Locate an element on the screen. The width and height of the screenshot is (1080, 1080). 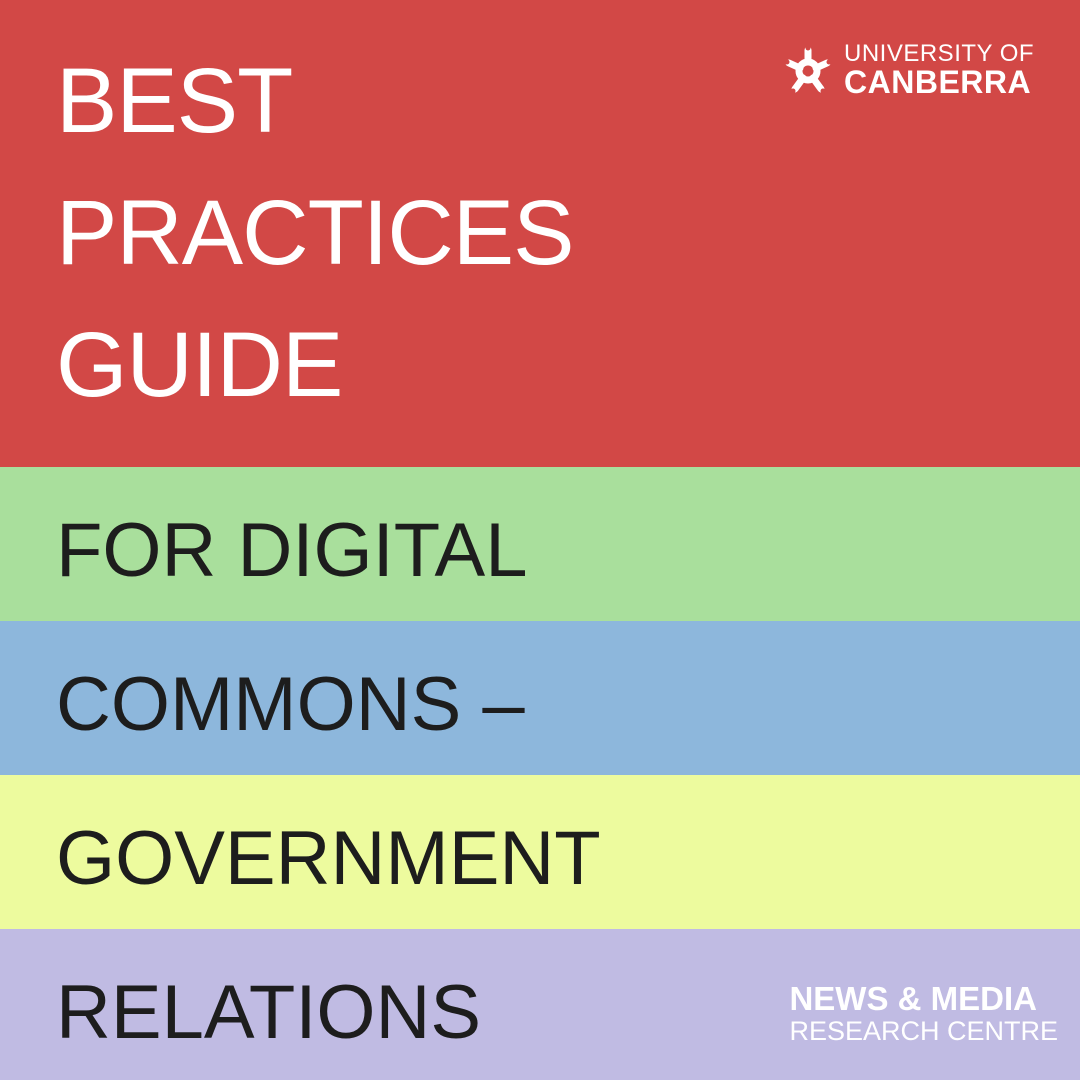
research-centre-logo-line-1: NEWS & MEDIA is located at coordinates (913, 998).